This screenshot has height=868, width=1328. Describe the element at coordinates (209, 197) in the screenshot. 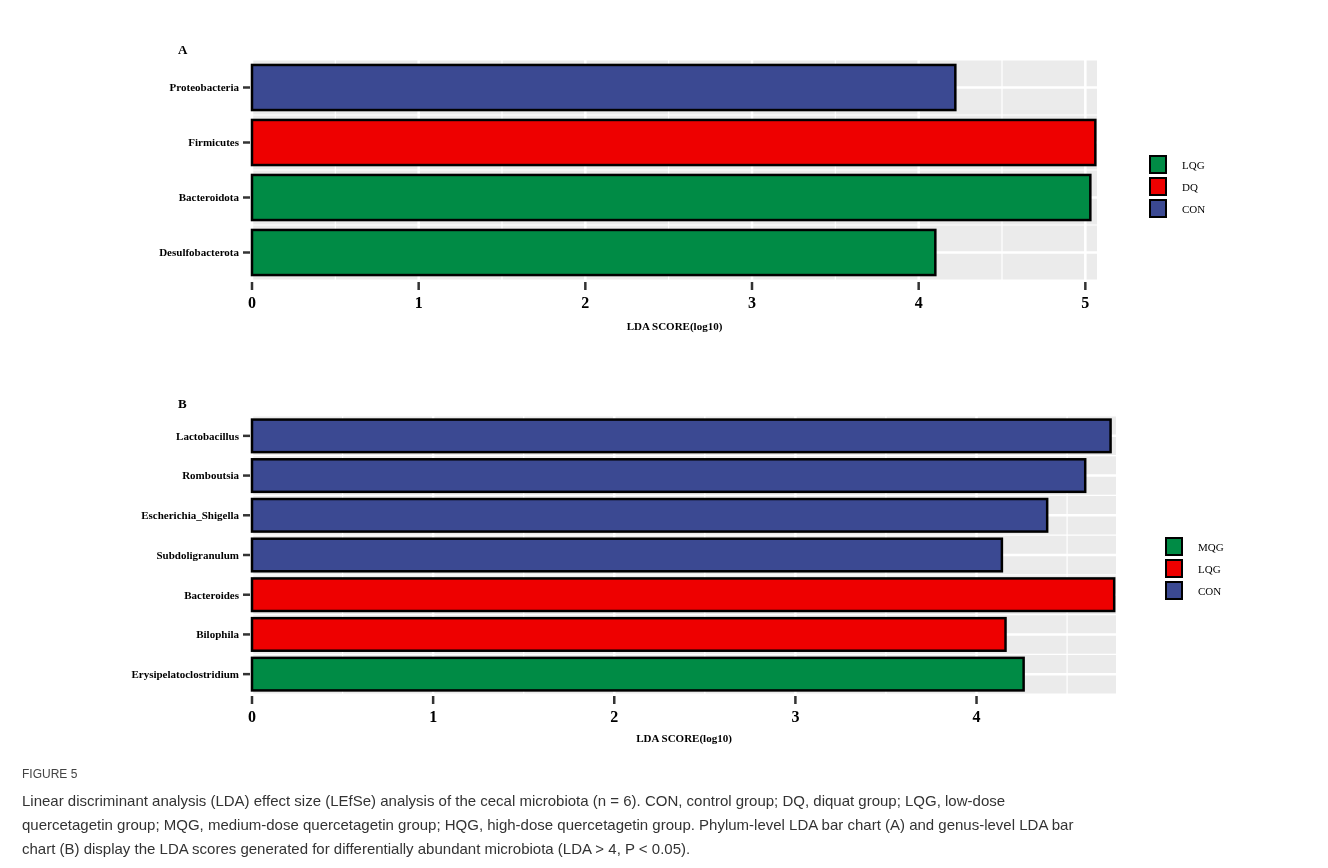

I see `y-tick-label: Bacteroidota` at that location.